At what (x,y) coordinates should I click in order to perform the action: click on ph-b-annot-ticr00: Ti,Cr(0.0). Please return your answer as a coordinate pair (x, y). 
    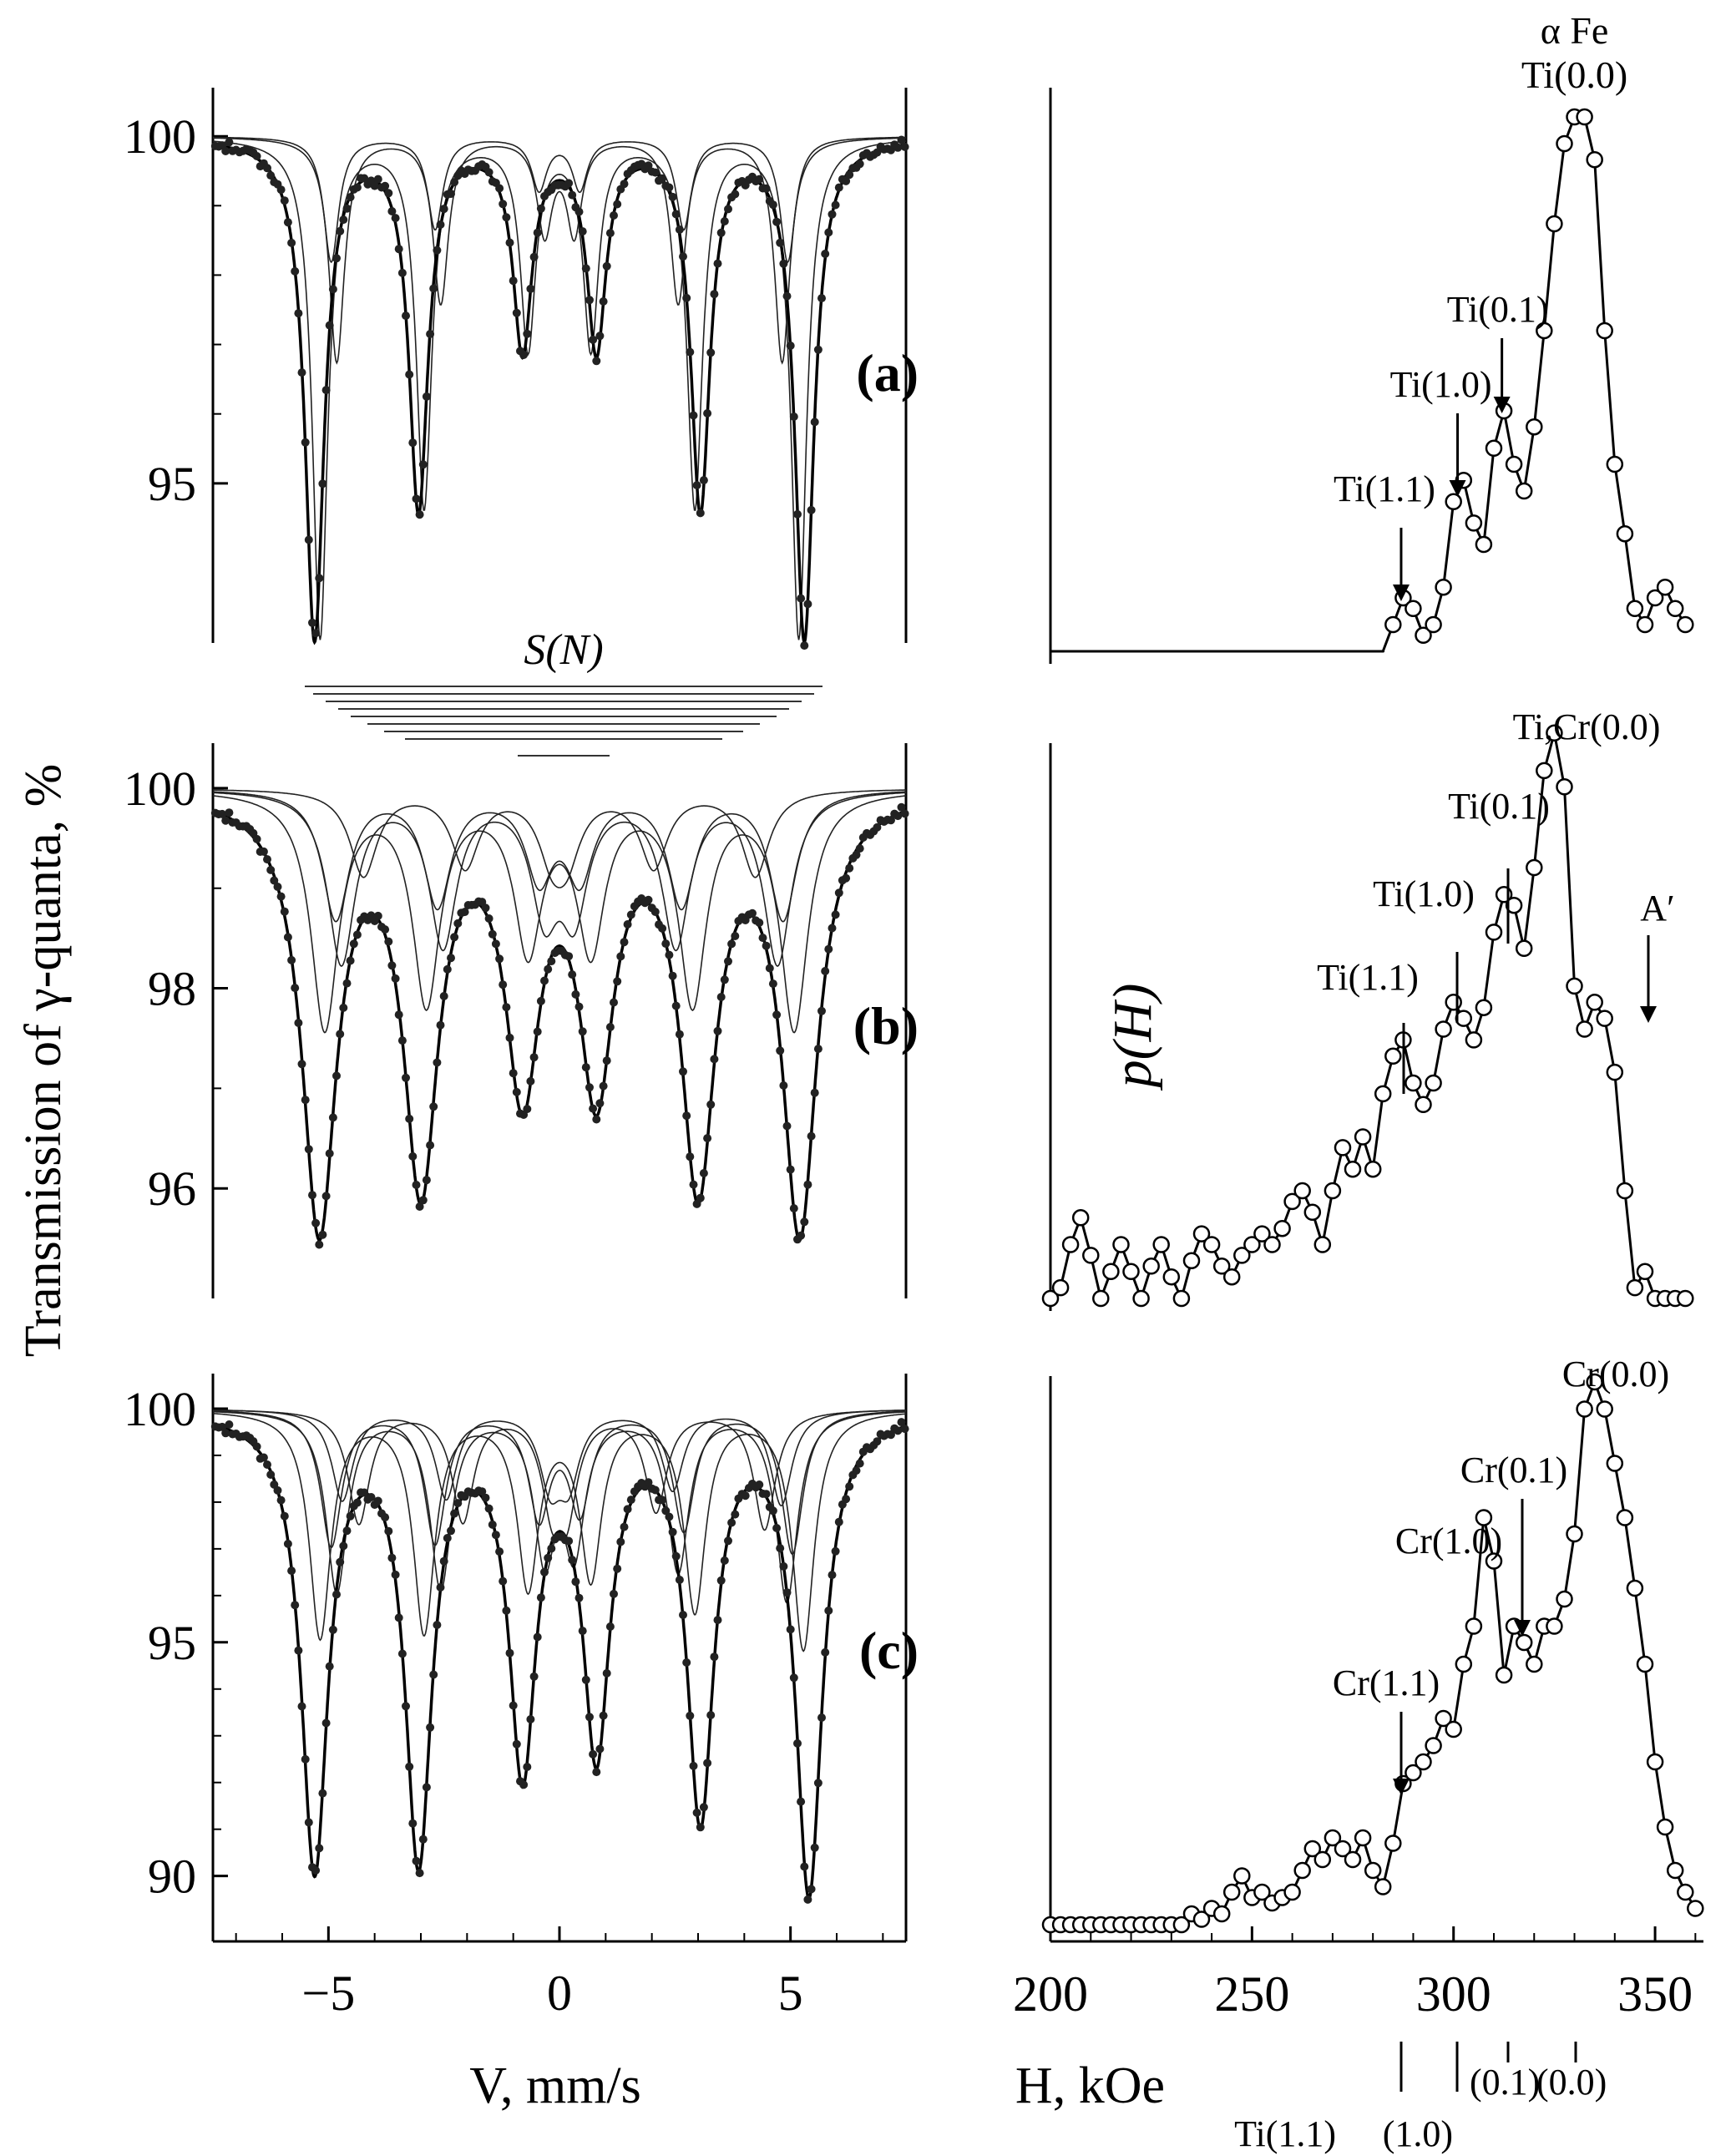
    Looking at the image, I should click on (1587, 726).